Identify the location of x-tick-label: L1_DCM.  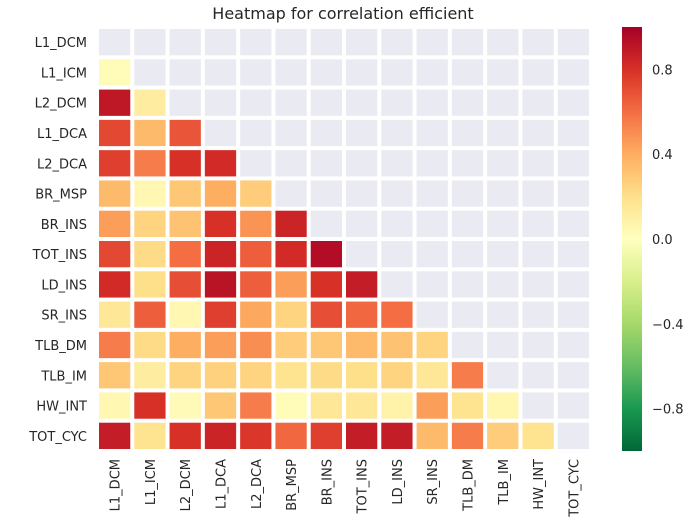
(116, 485).